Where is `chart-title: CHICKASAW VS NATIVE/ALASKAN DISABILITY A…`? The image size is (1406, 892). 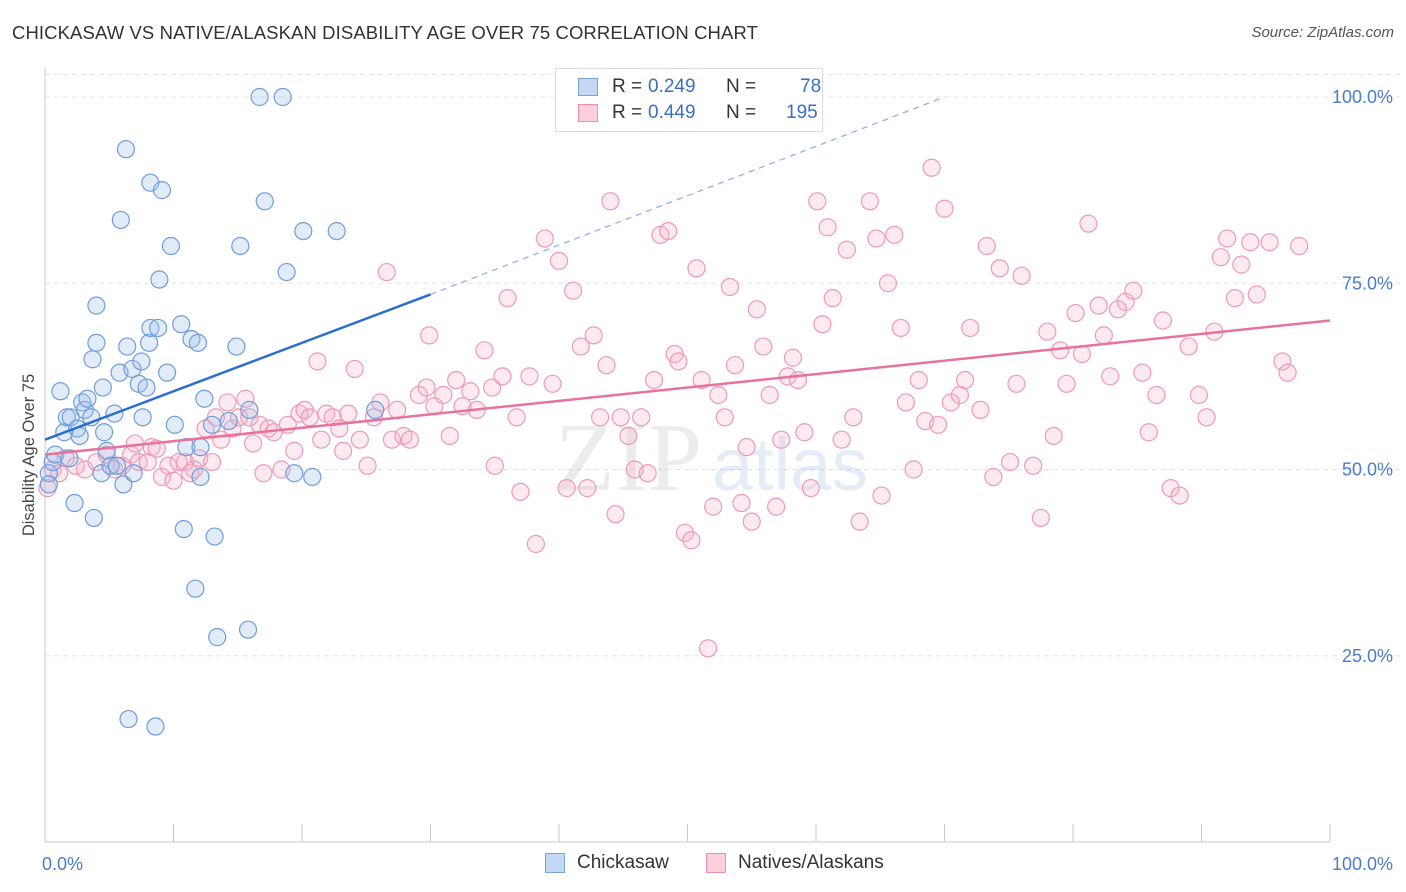 chart-title: CHICKASAW VS NATIVE/ALASKAN DISABILITY A… is located at coordinates (385, 32).